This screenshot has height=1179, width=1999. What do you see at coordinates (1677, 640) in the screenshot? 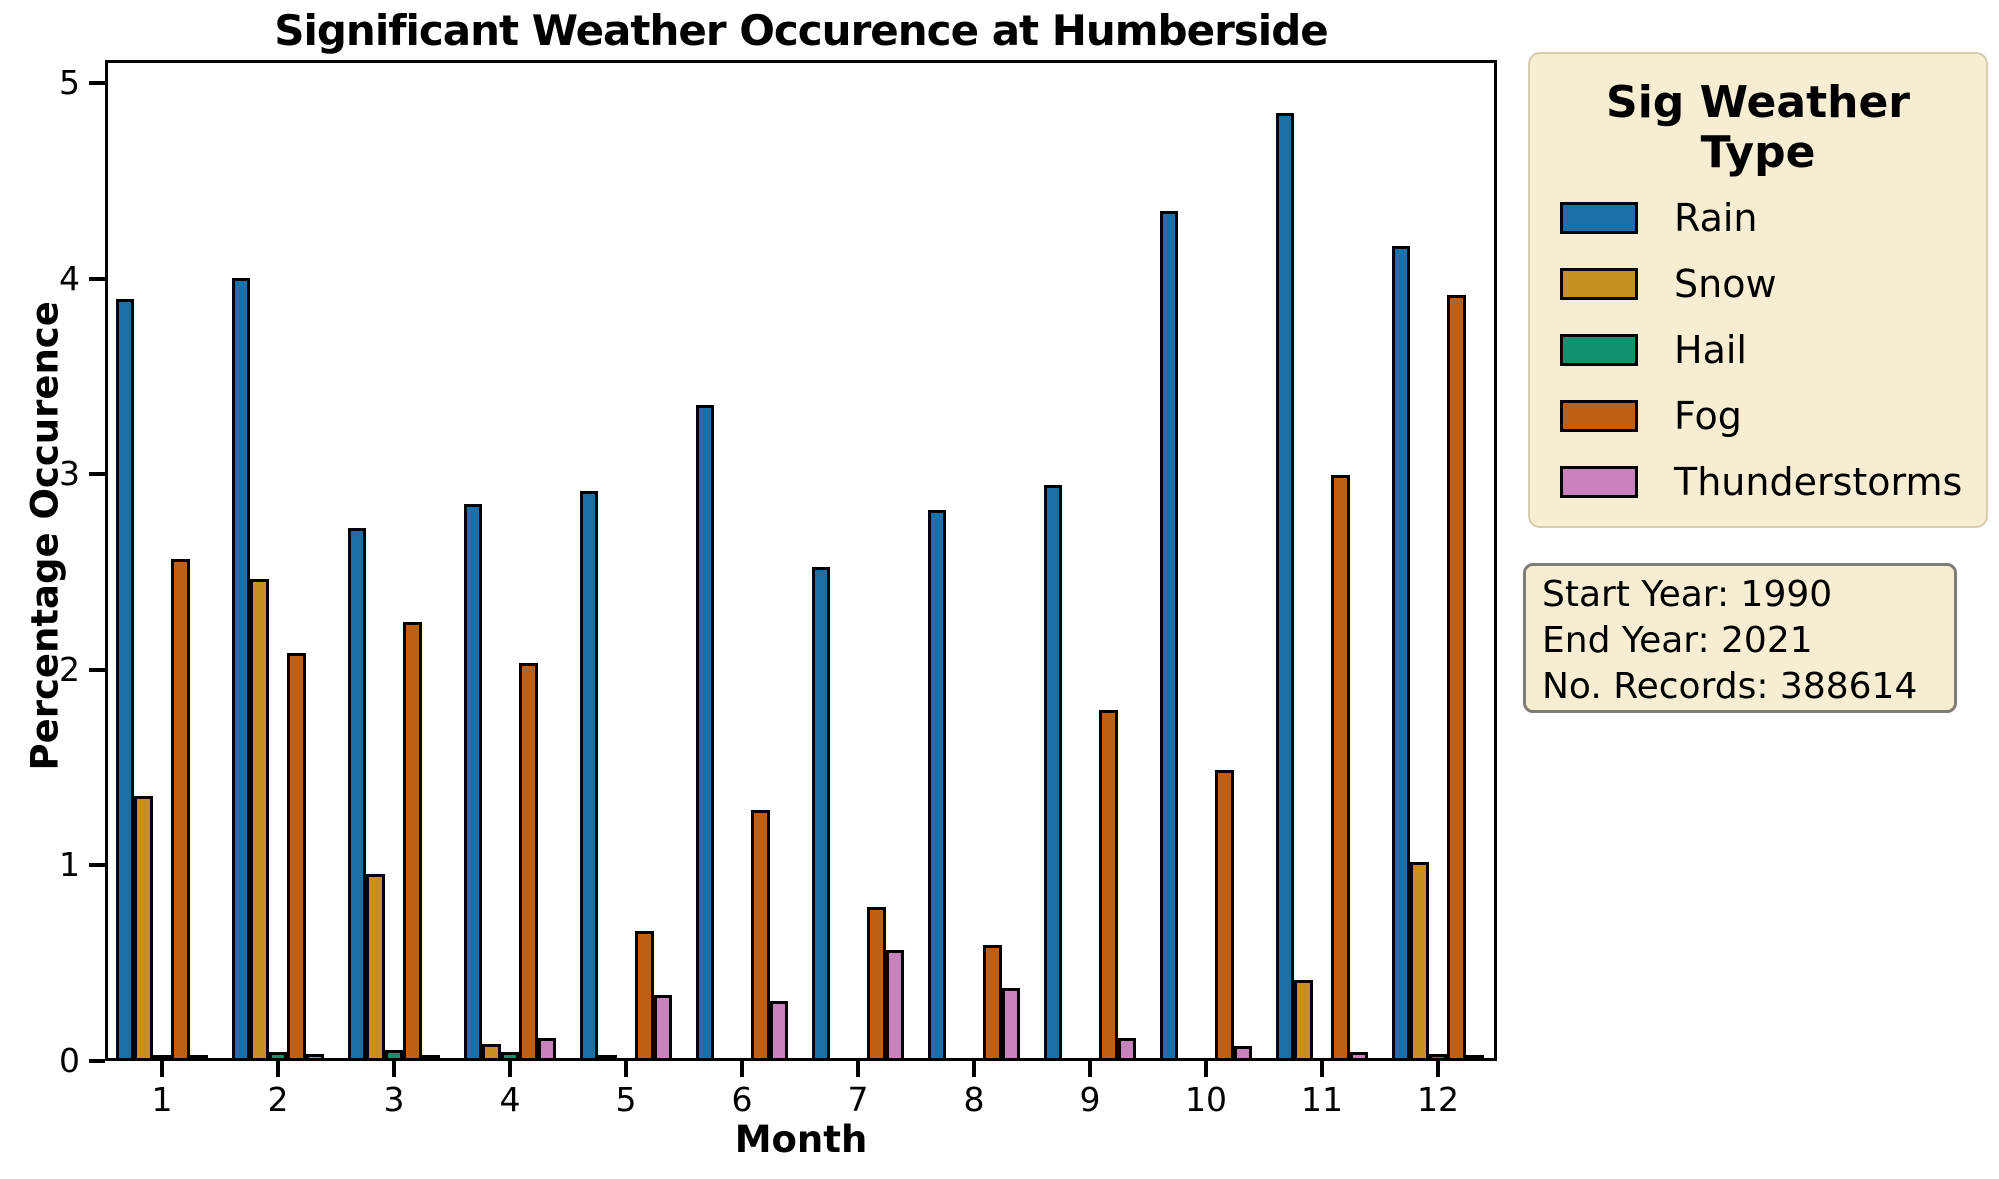
I see `info-end-year: End Year: 2021` at bounding box center [1677, 640].